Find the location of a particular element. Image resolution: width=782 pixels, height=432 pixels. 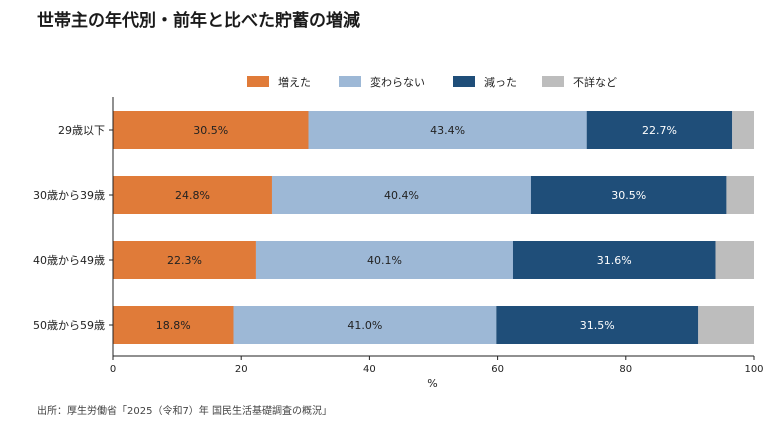

data-label: 22.7% is located at coordinates (659, 130).